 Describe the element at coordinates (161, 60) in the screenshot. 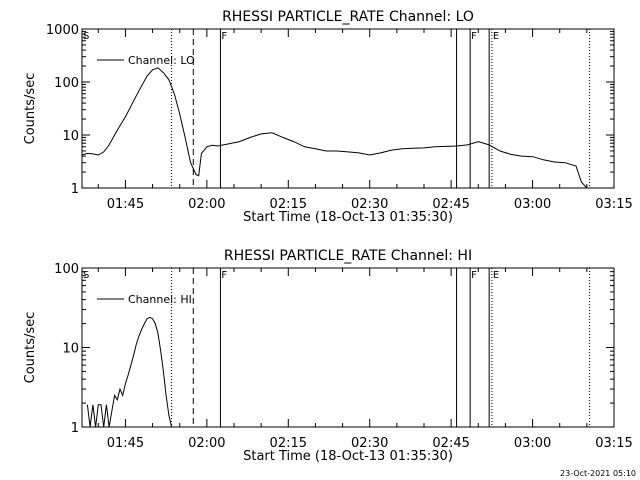

I see `legend-label: Channel: LO` at that location.